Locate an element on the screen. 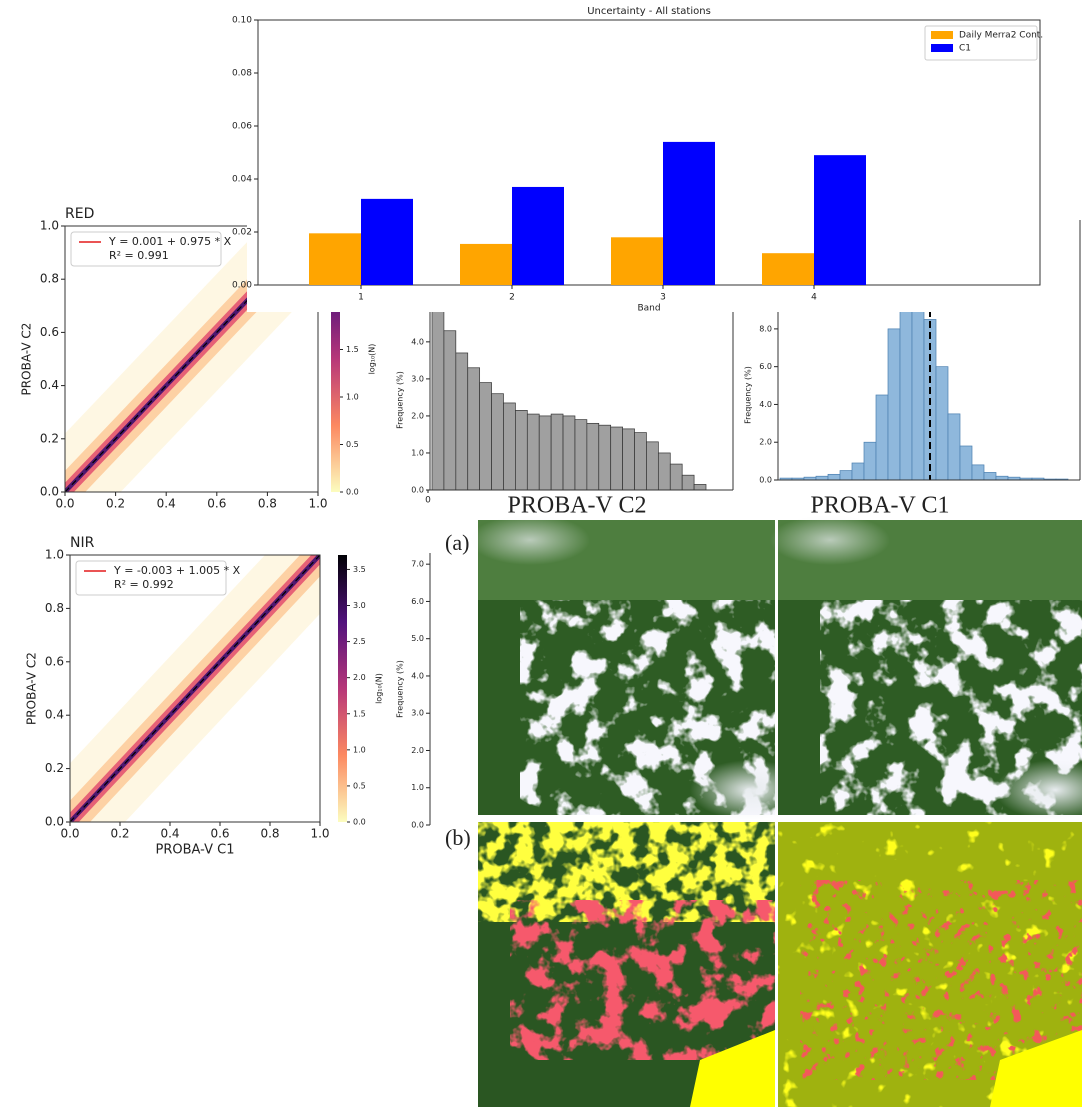 The height and width of the screenshot is (1107, 1082). x-tick-label: 0 is located at coordinates (428, 501).